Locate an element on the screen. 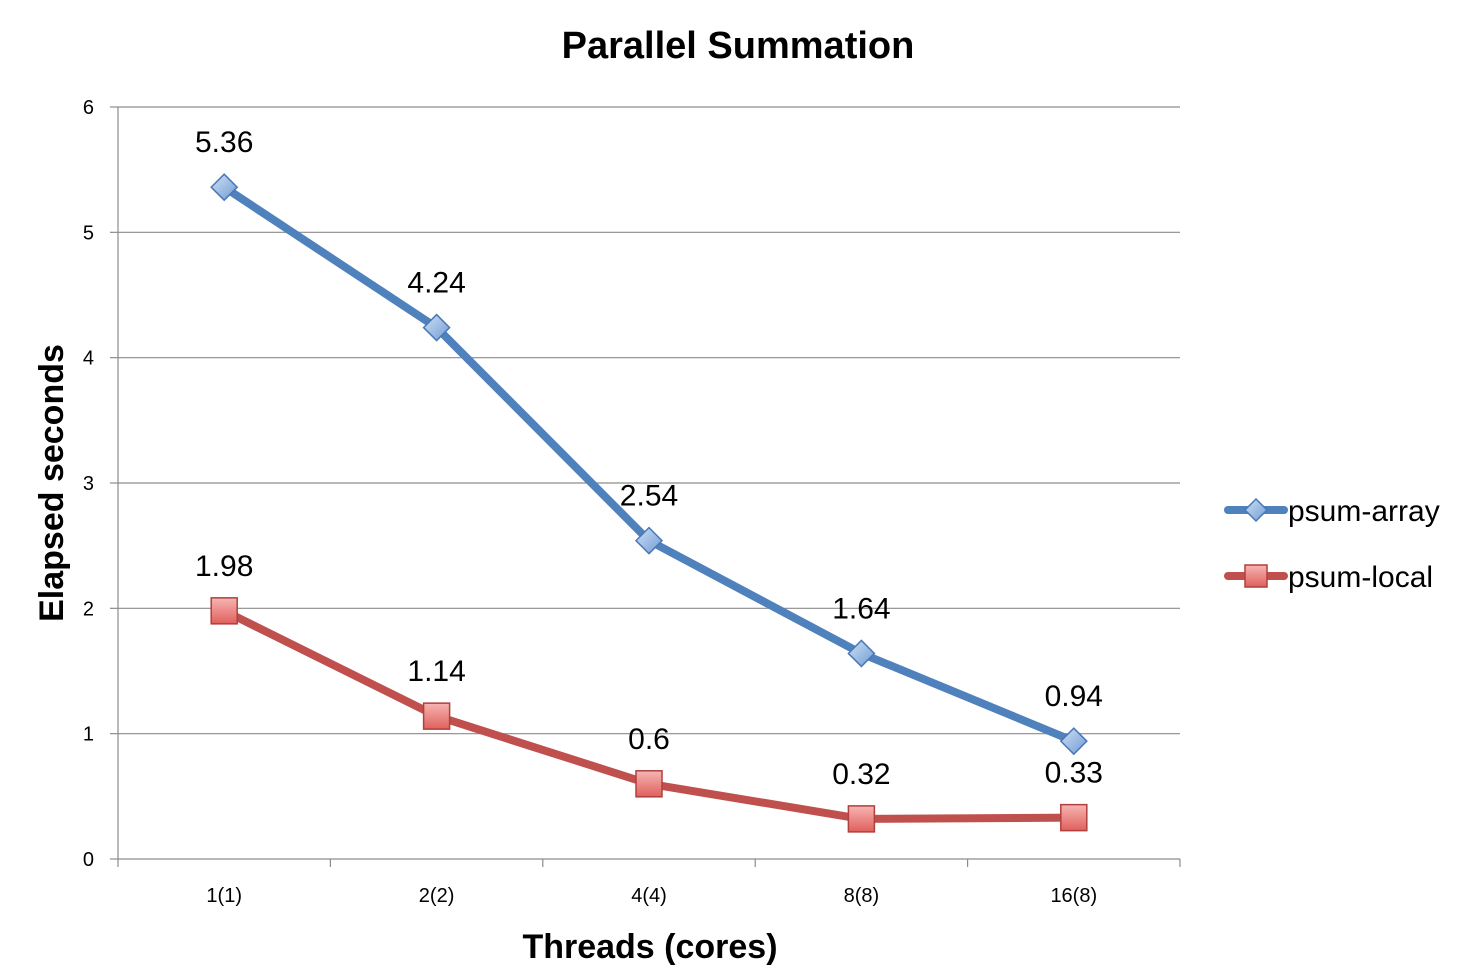  legend-item-psum-local: psum-local is located at coordinates (1328, 577).